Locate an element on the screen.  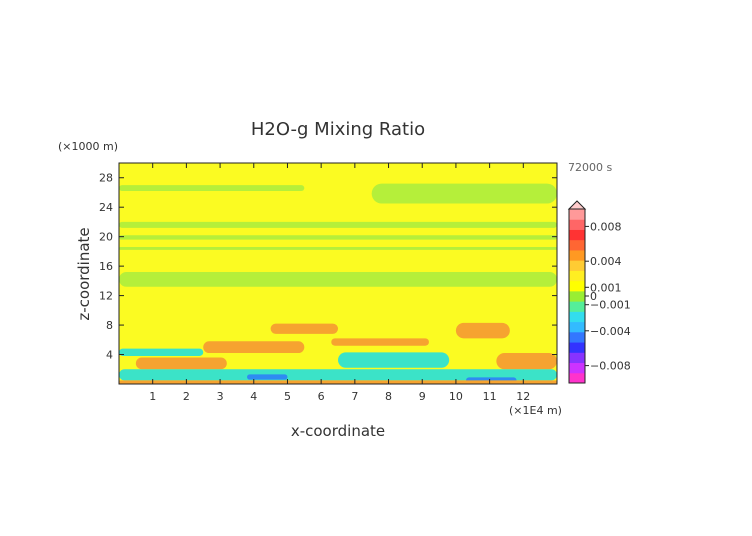
colorbar-label: 0 is located at coordinates (593, 296).